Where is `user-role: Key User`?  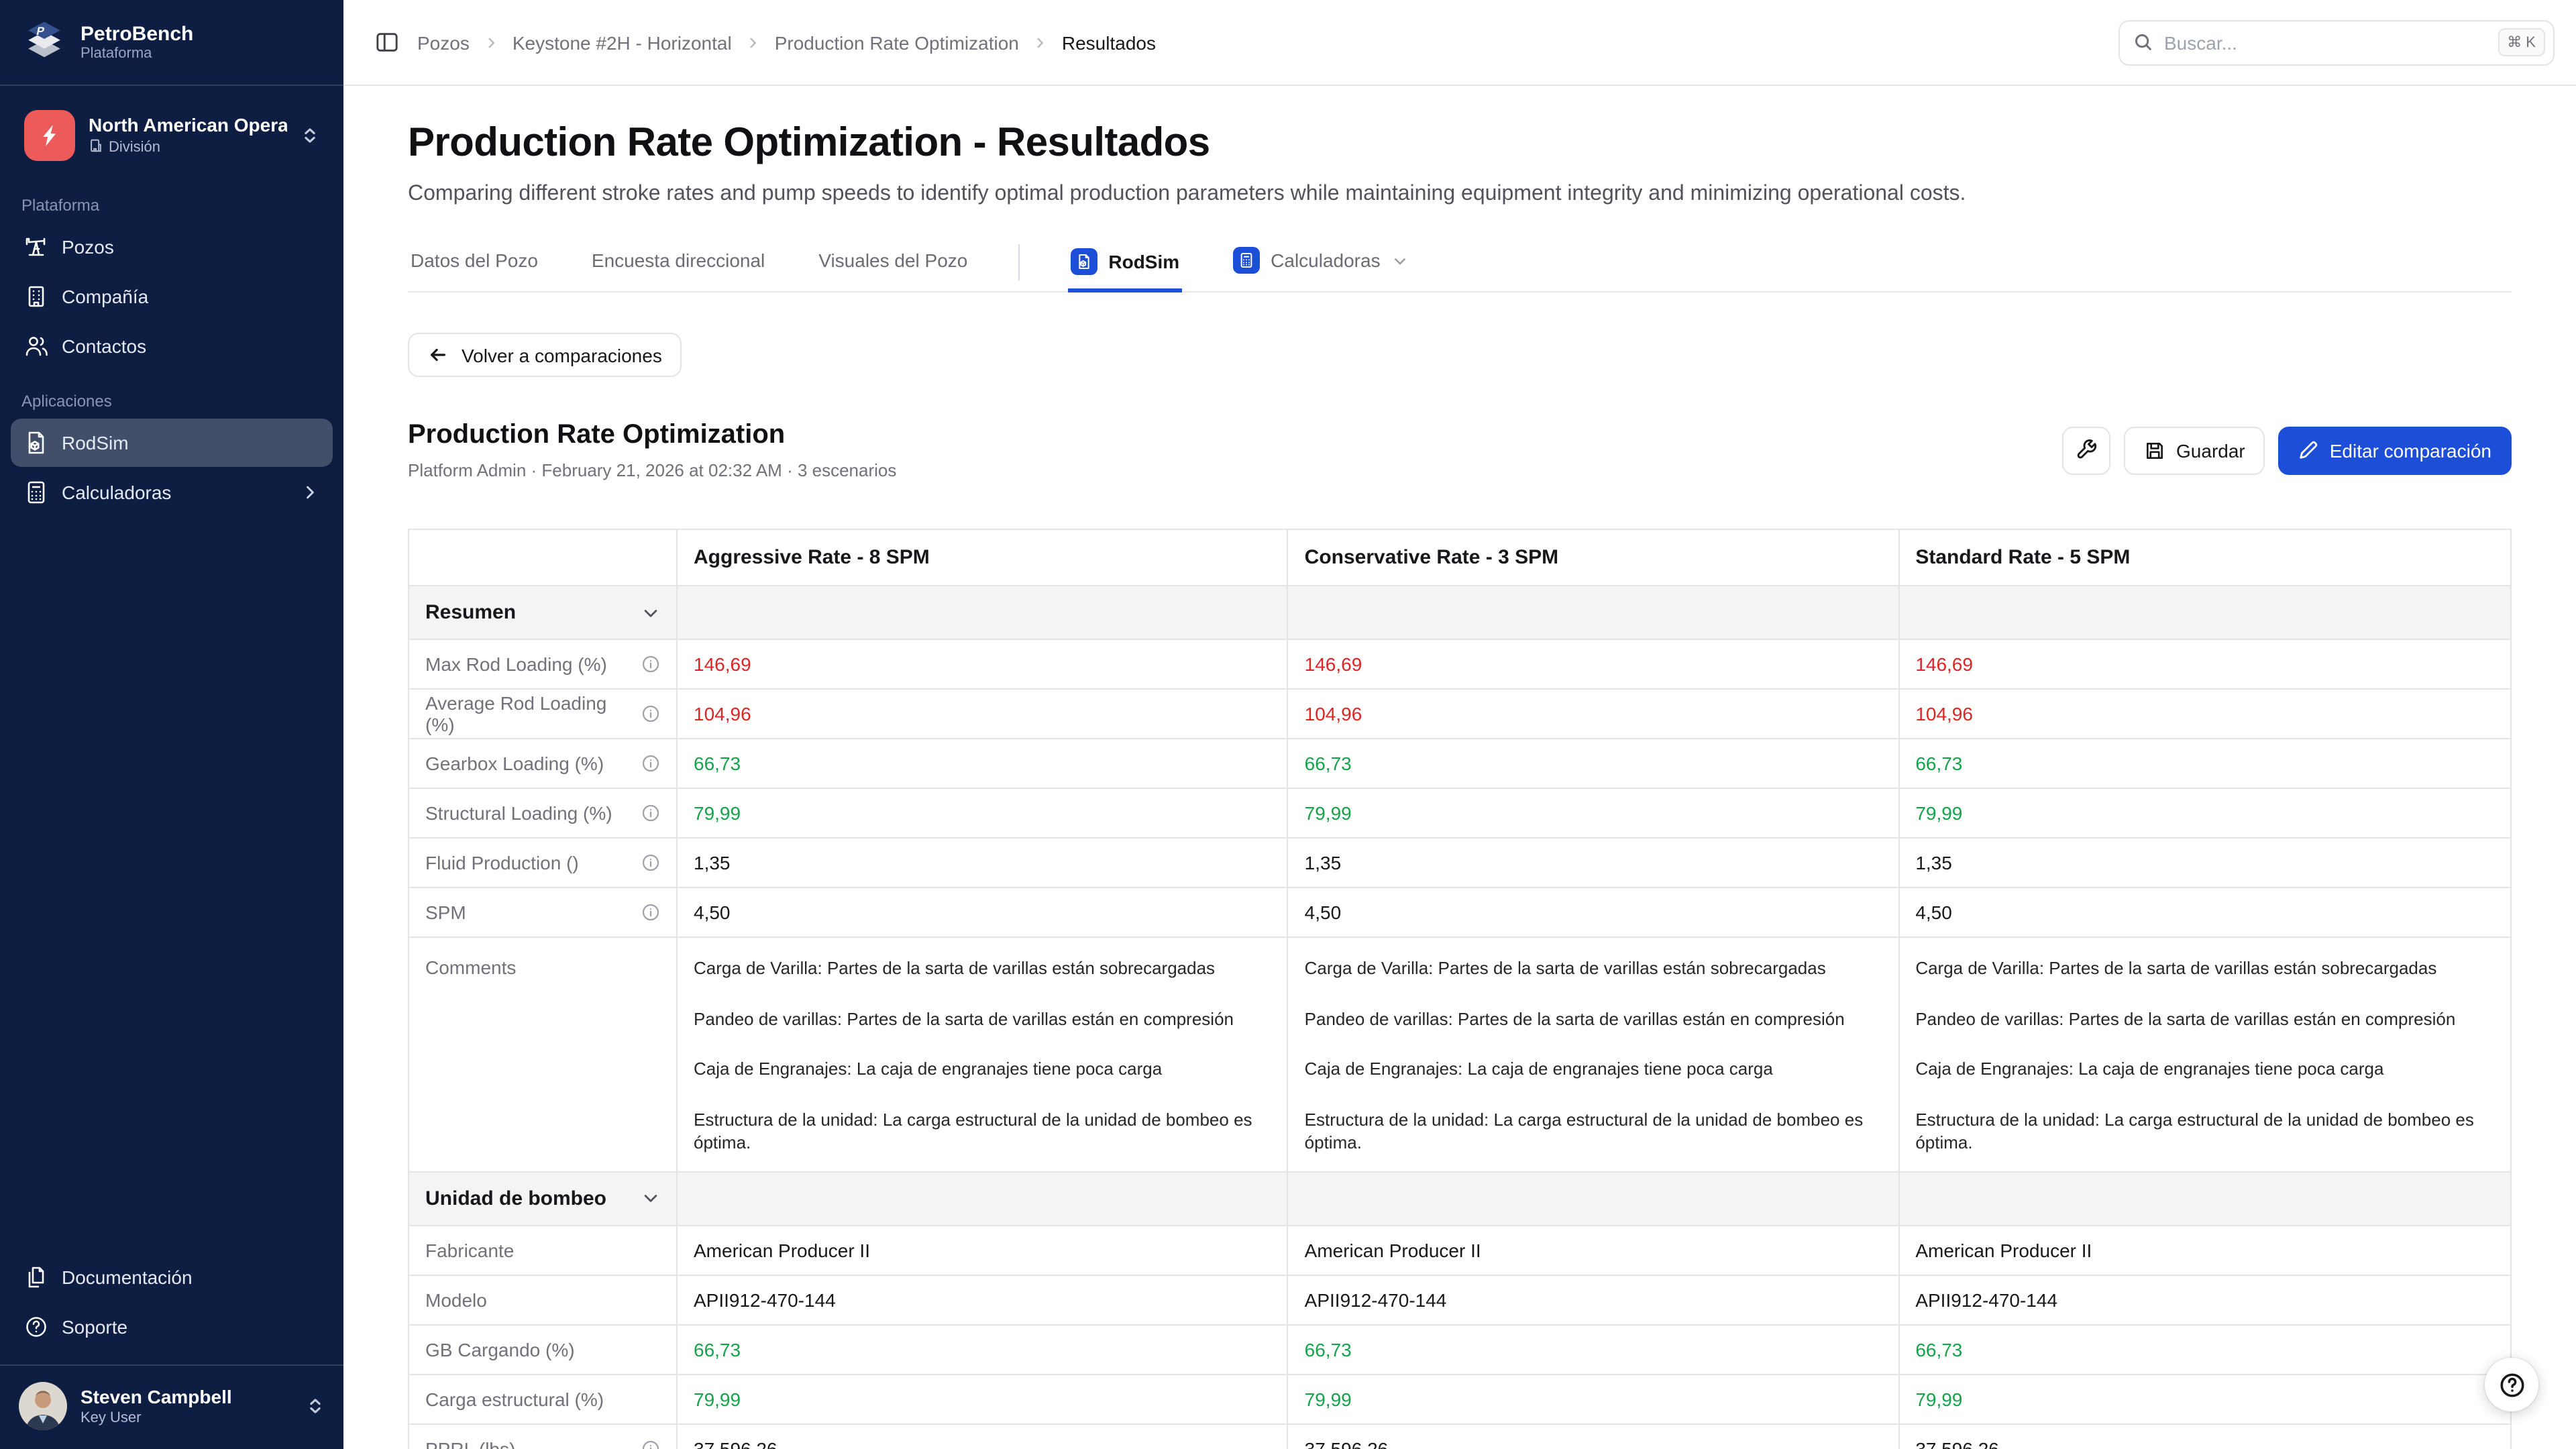
user-role: Key User is located at coordinates (111, 1418).